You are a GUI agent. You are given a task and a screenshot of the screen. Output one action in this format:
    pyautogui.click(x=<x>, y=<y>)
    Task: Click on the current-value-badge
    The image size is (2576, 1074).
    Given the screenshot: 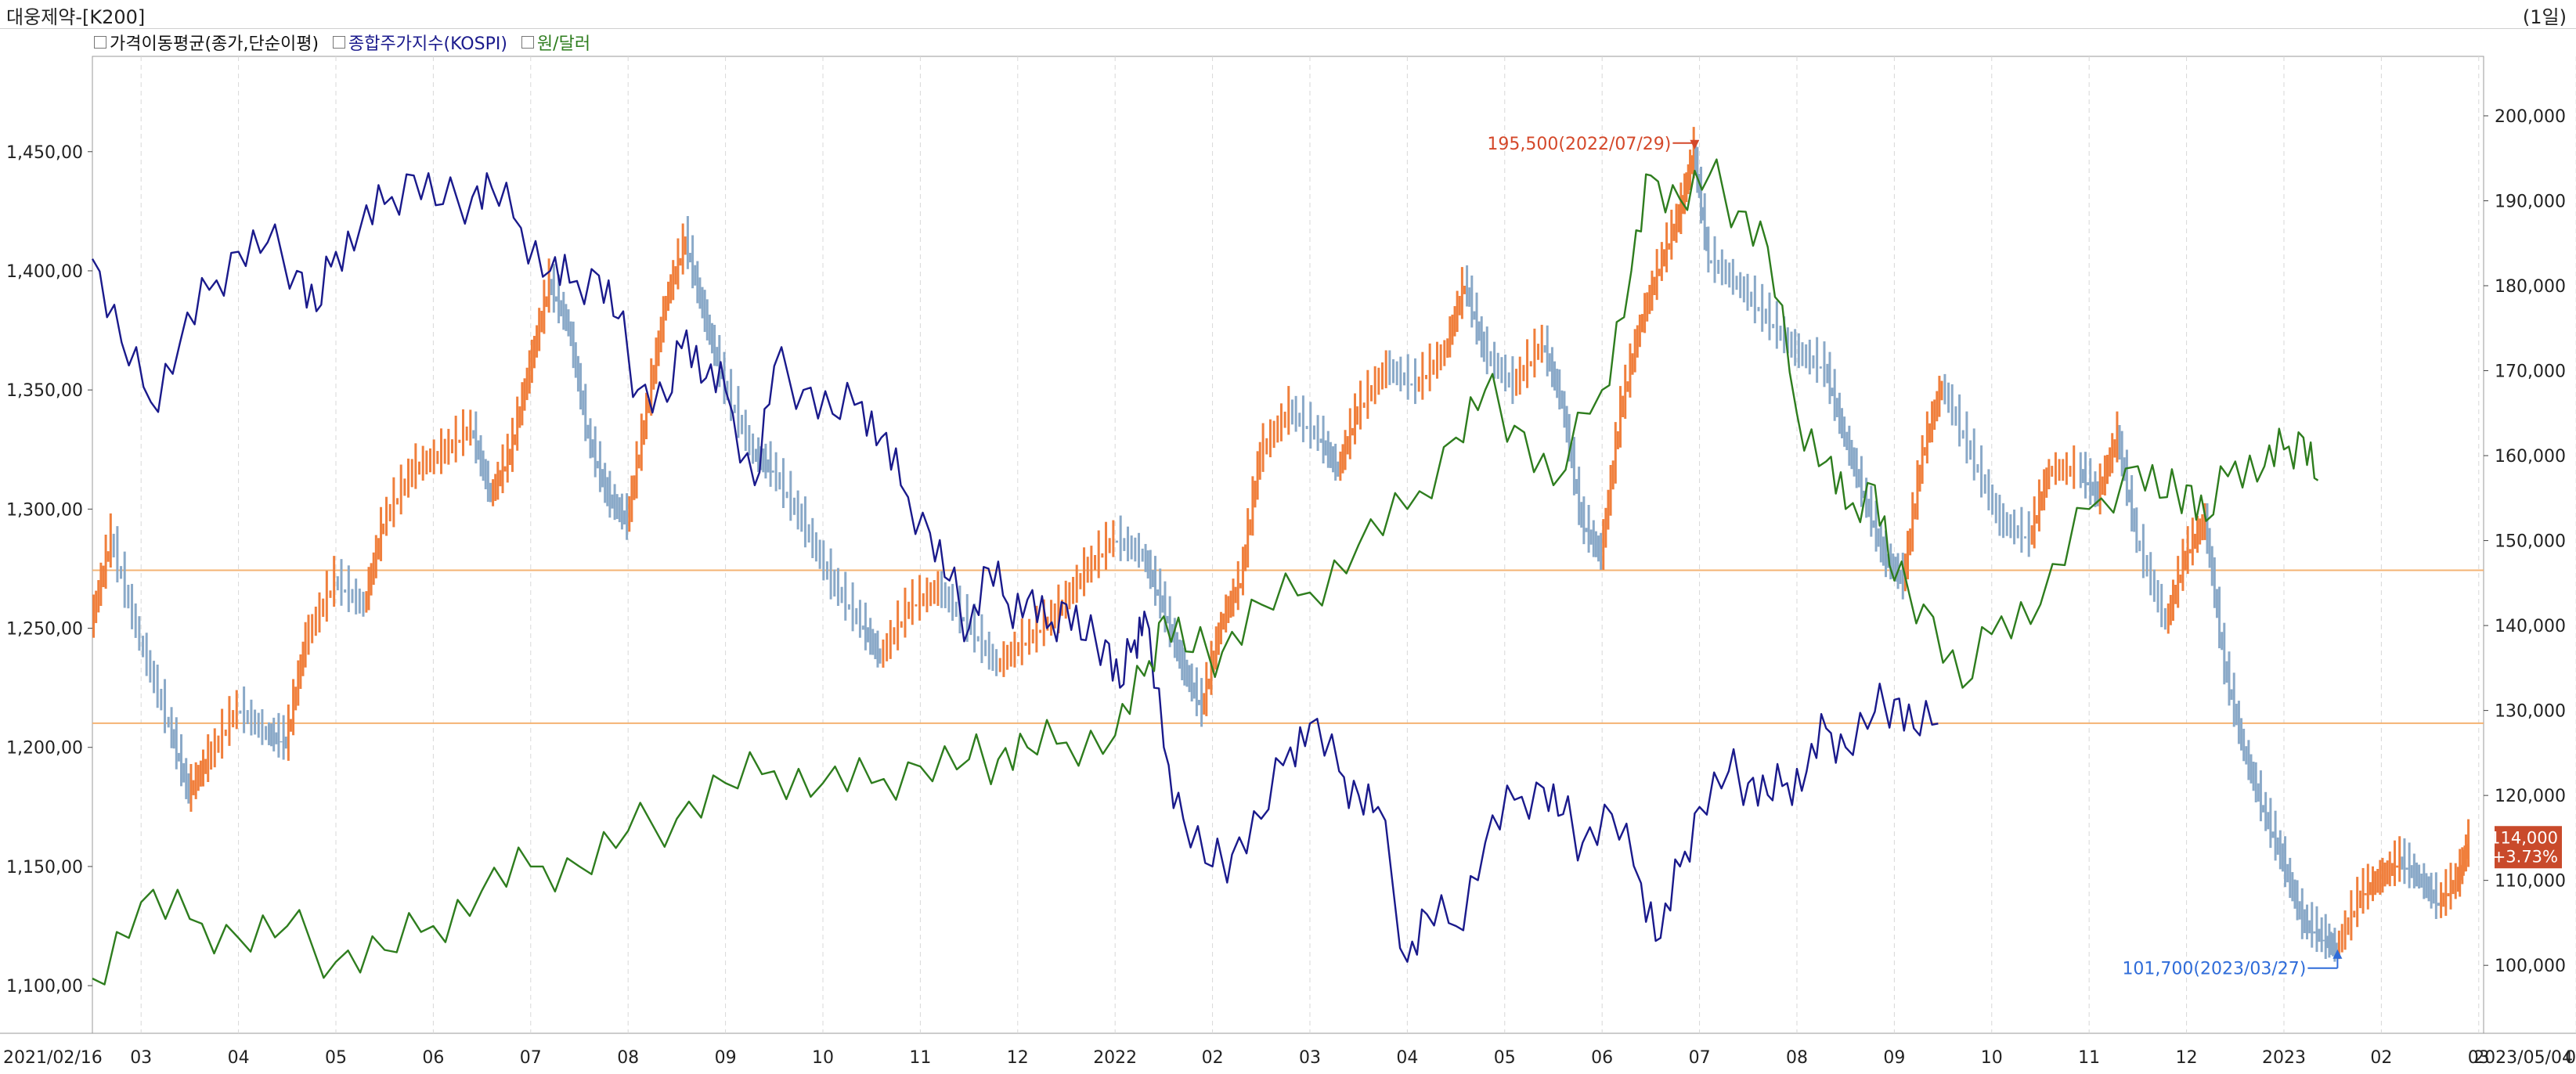 What is the action you would take?
    pyautogui.click(x=2528, y=847)
    